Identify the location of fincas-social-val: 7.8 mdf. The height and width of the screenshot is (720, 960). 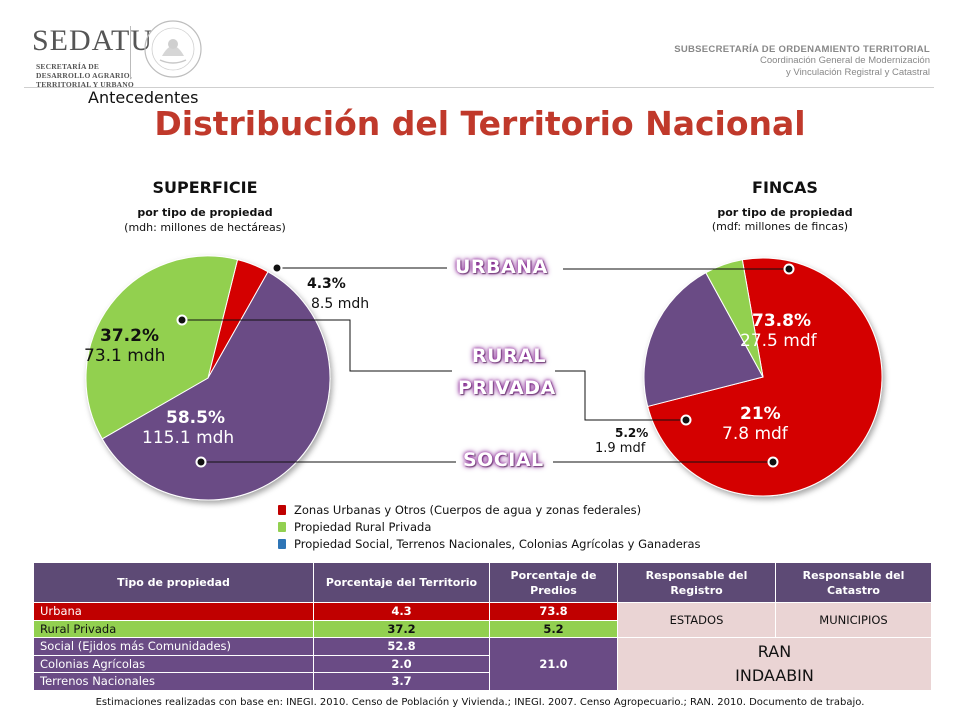
(755, 434).